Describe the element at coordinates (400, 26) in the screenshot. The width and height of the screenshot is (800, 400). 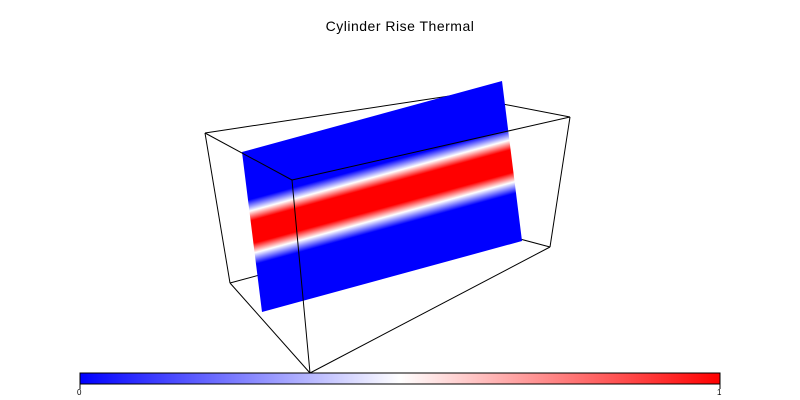
I see `plot-title: Cylinder Rise Thermal` at that location.